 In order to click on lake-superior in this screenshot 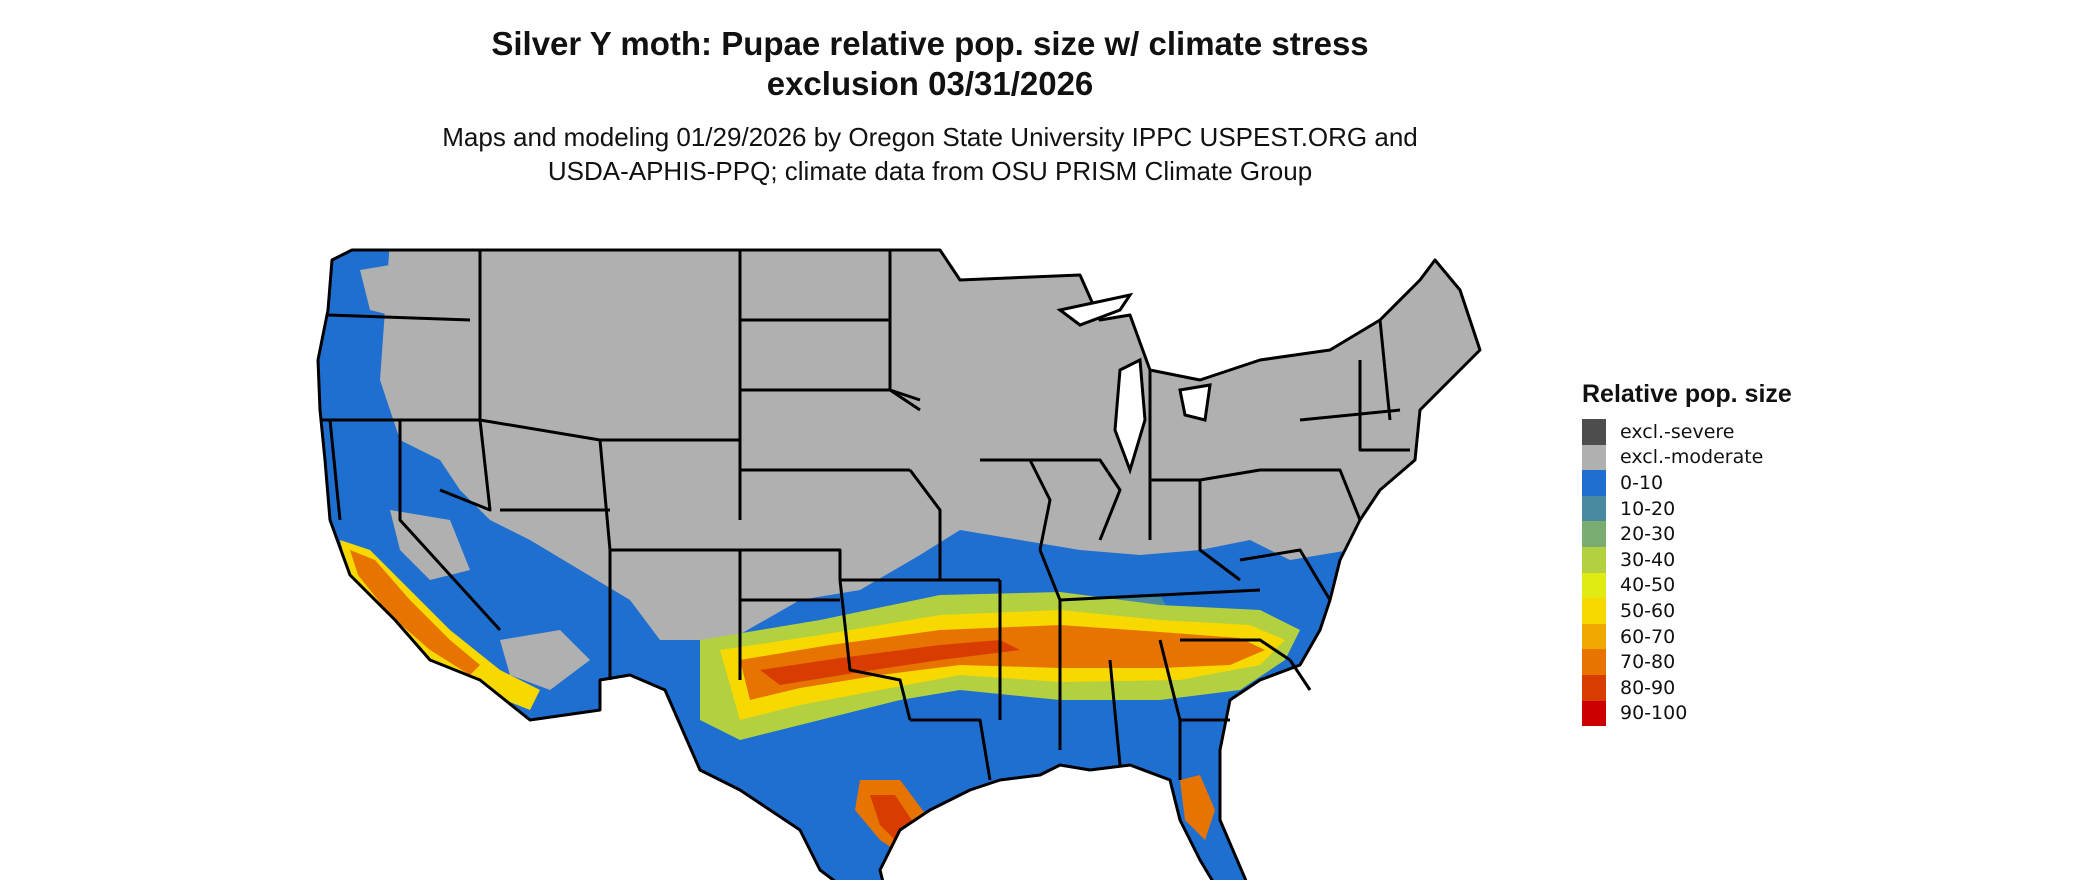, I will do `click(1095, 309)`.